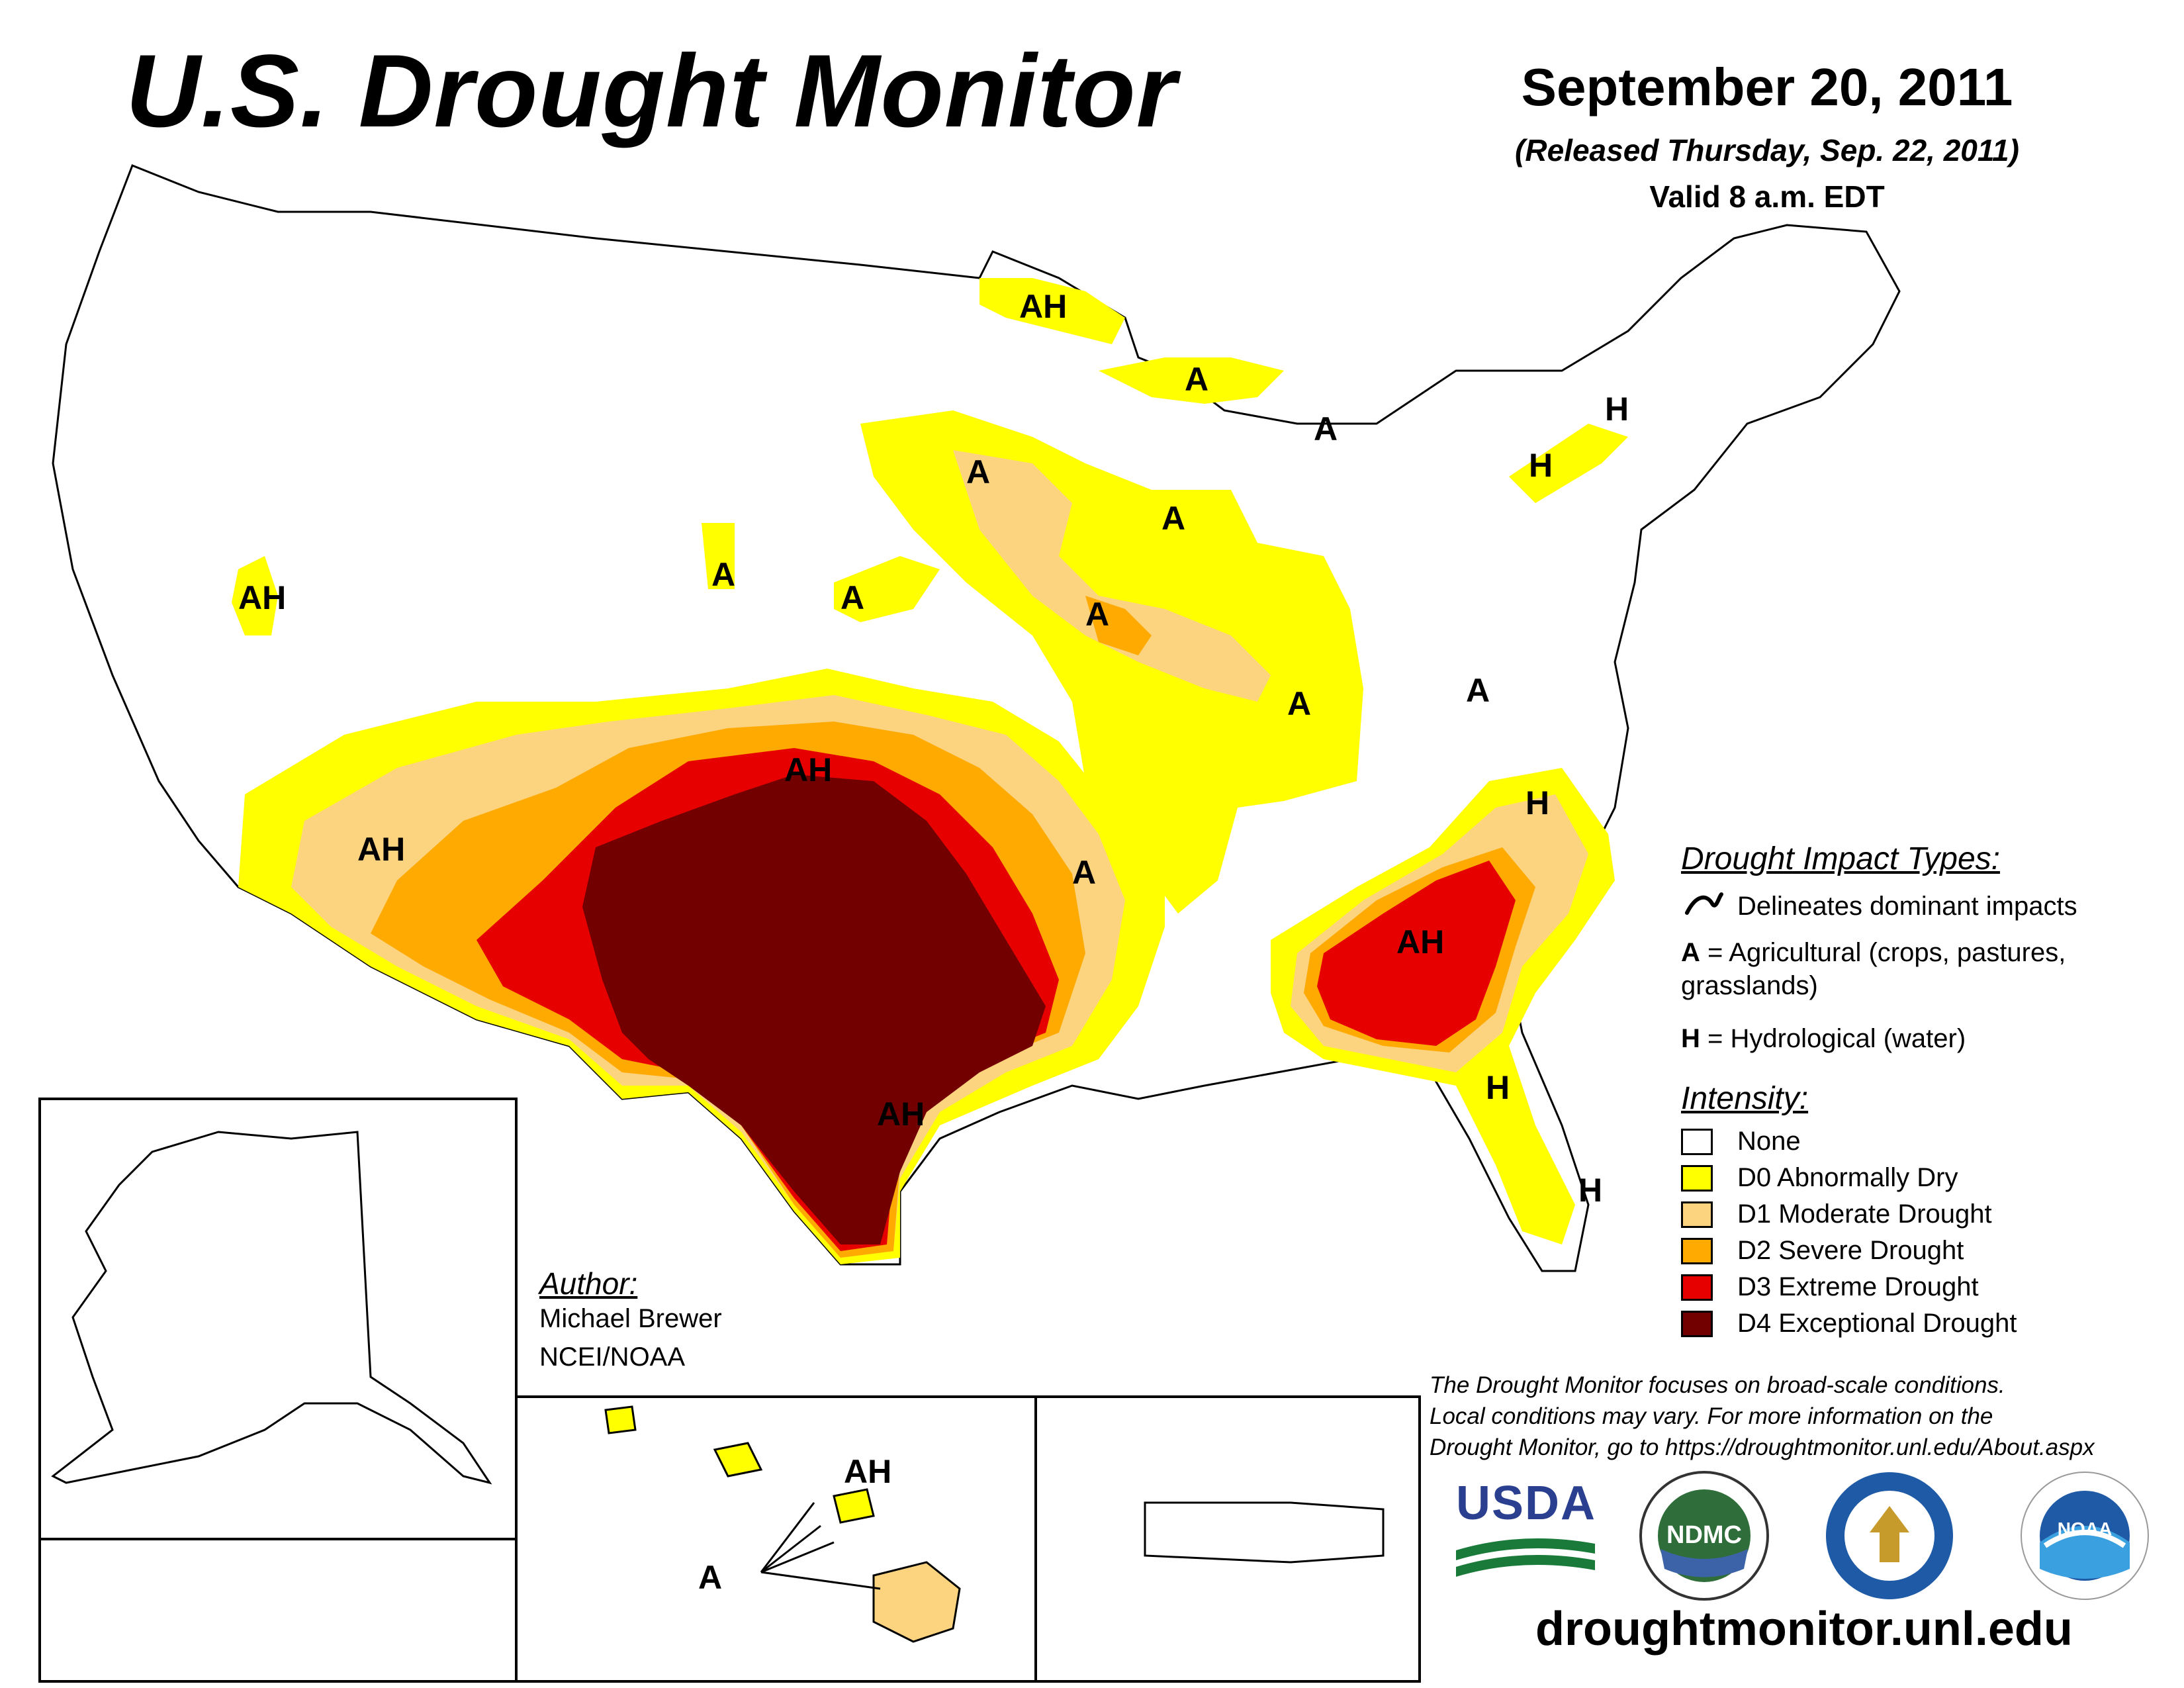 The height and width of the screenshot is (1688, 2184). What do you see at coordinates (271, 1308) in the screenshot?
I see `alaska-outline` at bounding box center [271, 1308].